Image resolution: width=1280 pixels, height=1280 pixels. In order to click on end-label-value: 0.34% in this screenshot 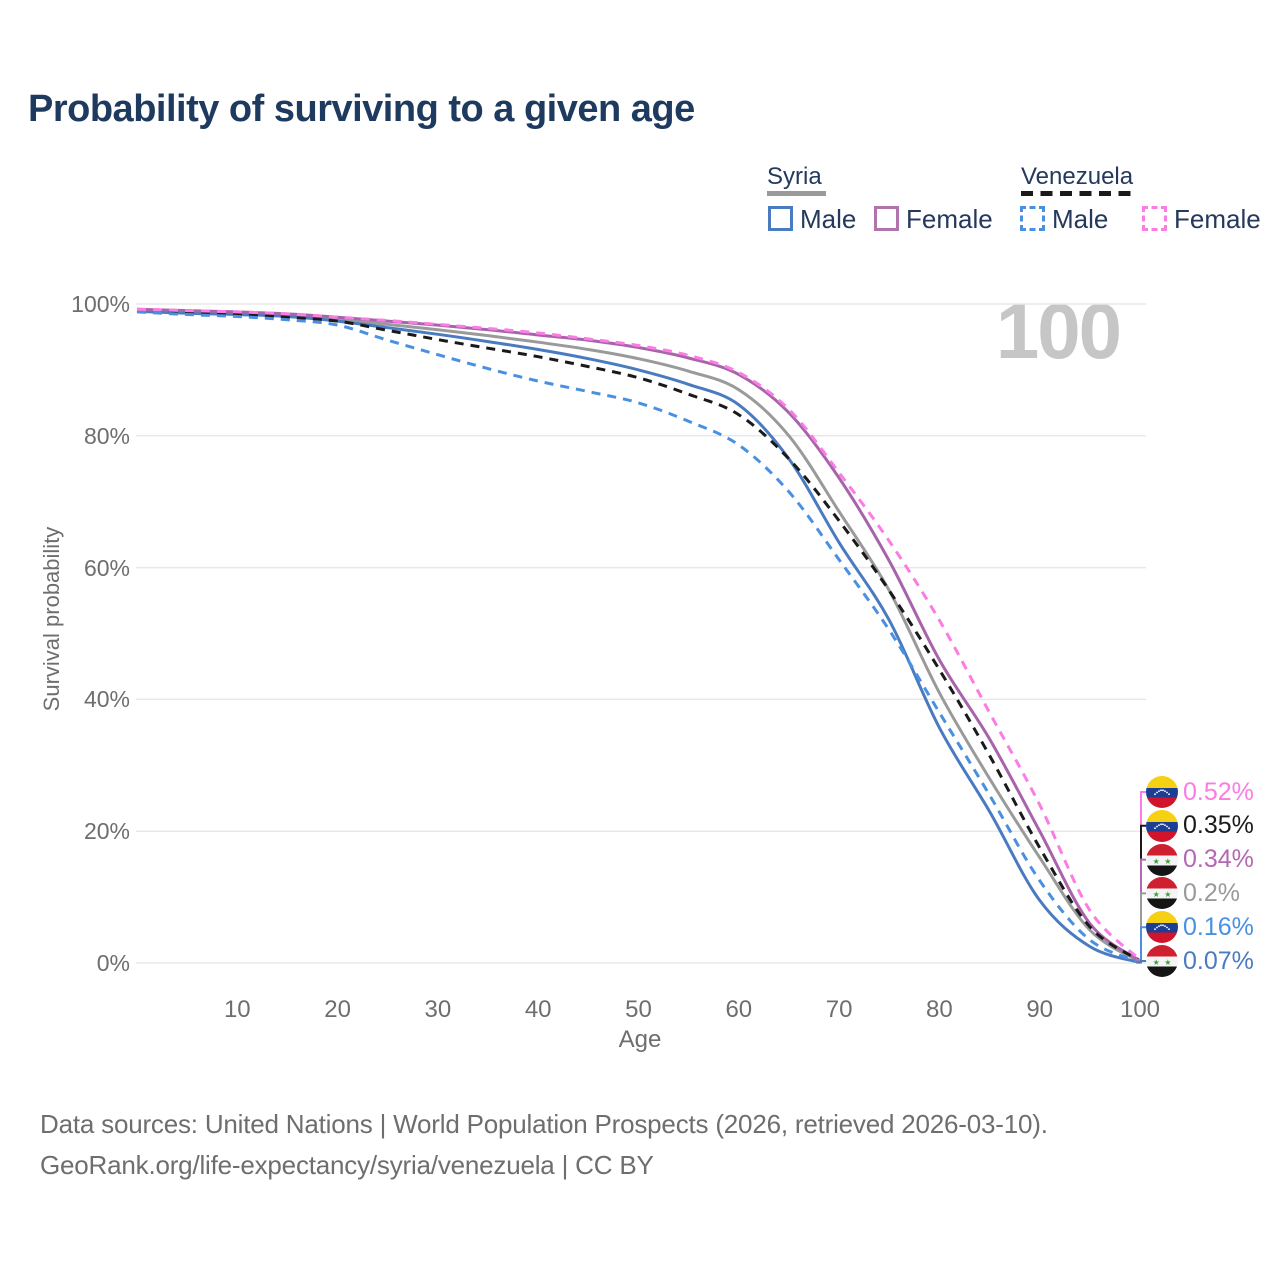, I will do `click(1218, 859)`.